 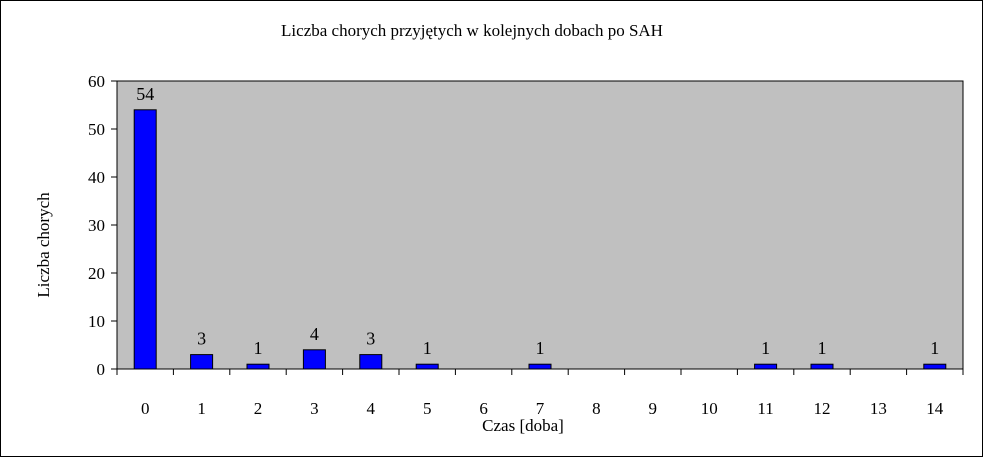 What do you see at coordinates (765, 408) in the screenshot?
I see `x-tick-label: 11` at bounding box center [765, 408].